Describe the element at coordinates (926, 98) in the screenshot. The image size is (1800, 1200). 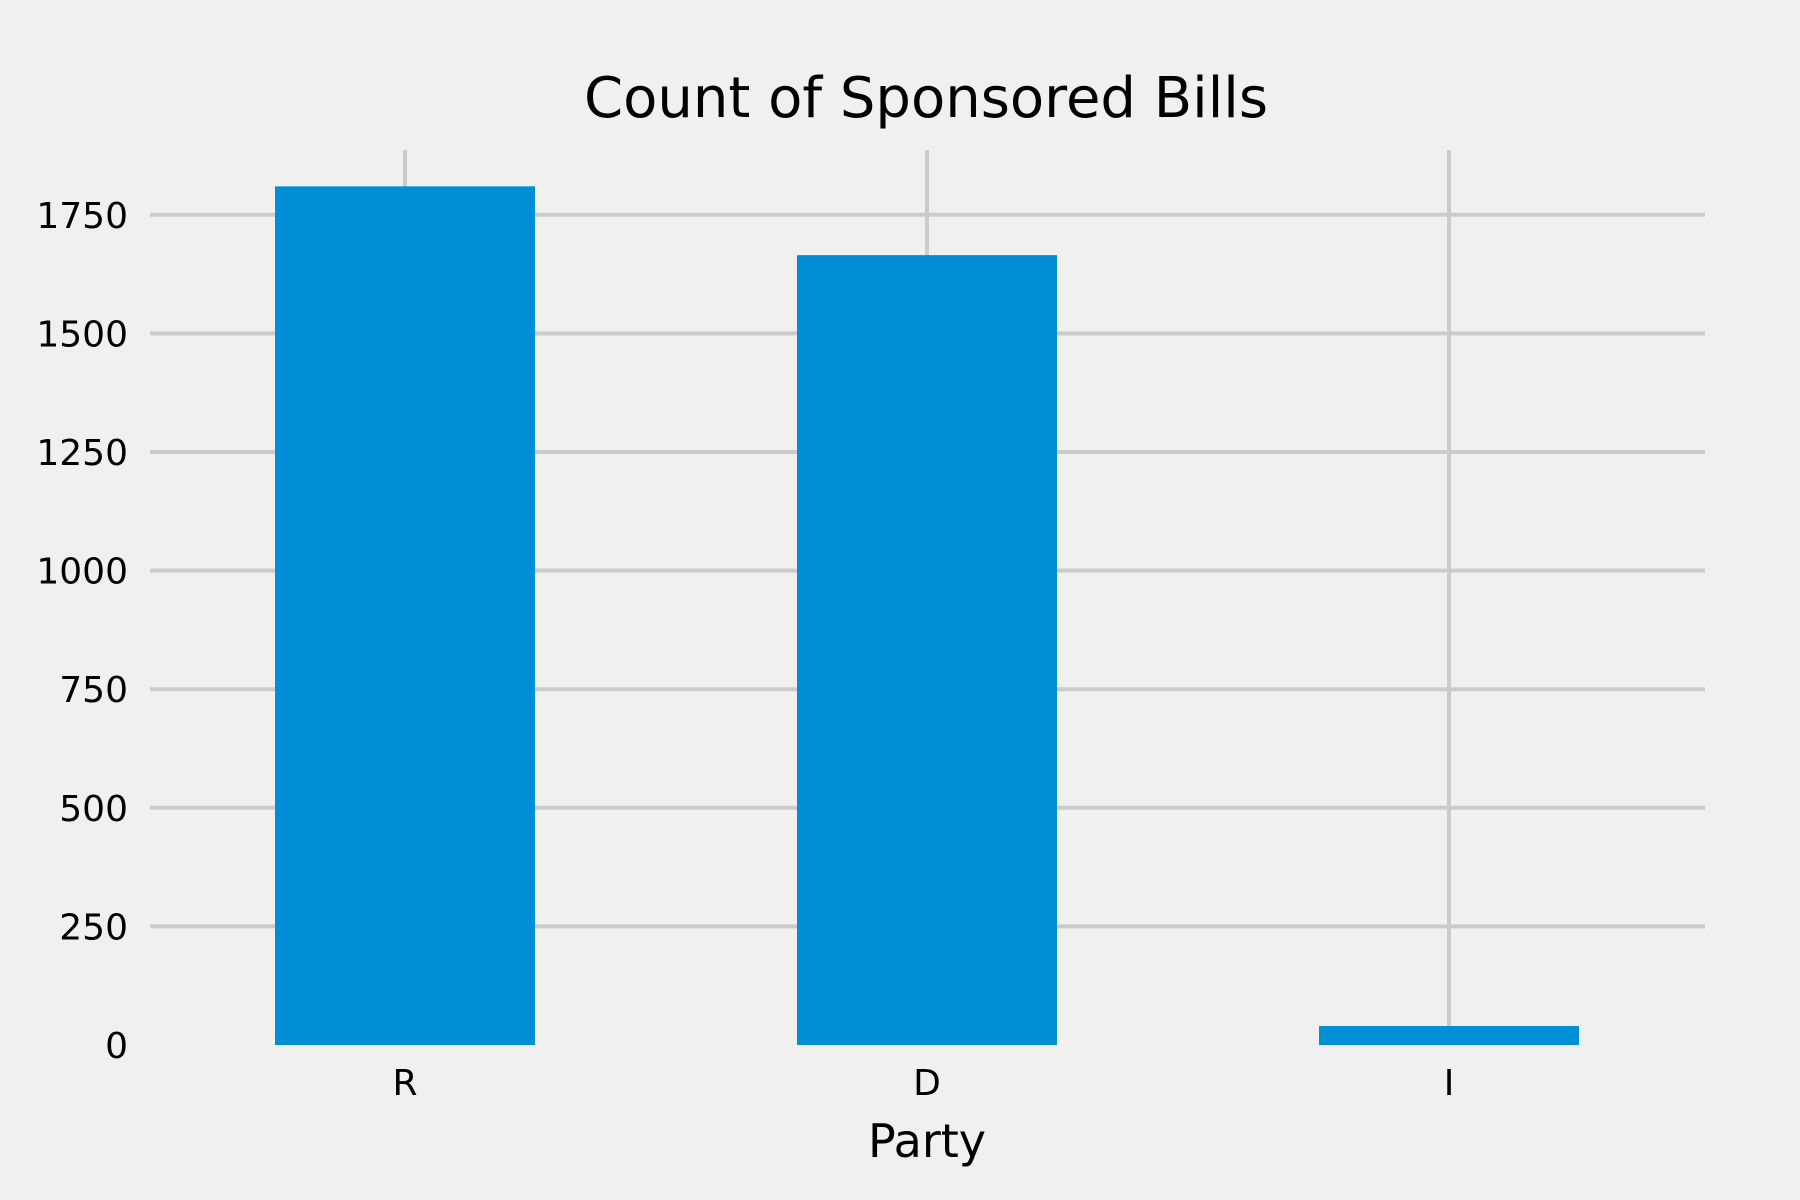
I see `chart-title: Count of Sponsored Bills` at that location.